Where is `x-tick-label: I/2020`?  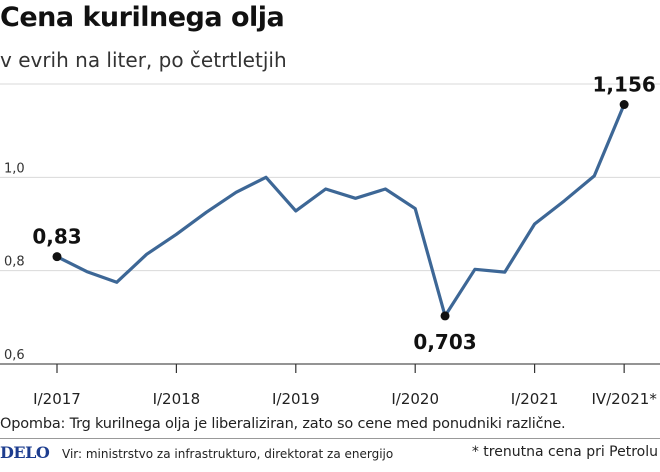
x-tick-label: I/2020 is located at coordinates (415, 399).